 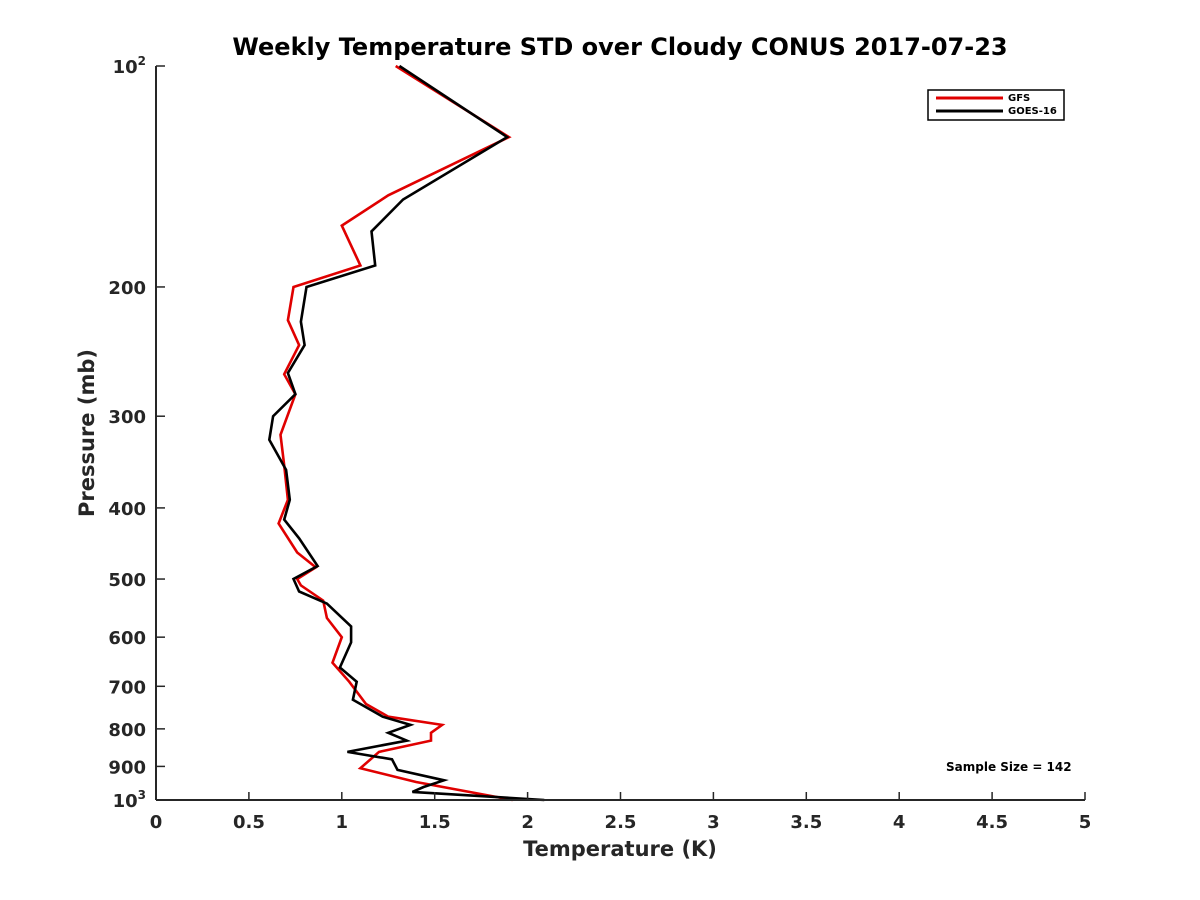 What do you see at coordinates (527, 822) in the screenshot?
I see `x-tick-label: 2` at bounding box center [527, 822].